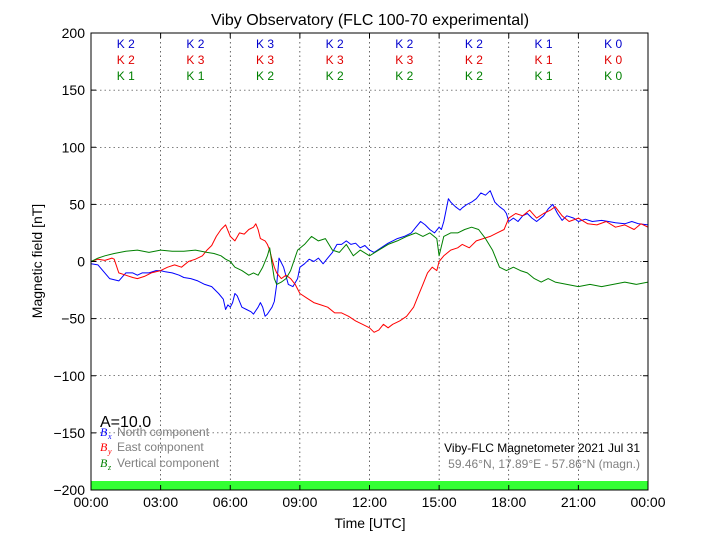 This screenshot has height=540, width=720. Describe the element at coordinates (69, 433) in the screenshot. I see `y-tick-label: −150` at that location.